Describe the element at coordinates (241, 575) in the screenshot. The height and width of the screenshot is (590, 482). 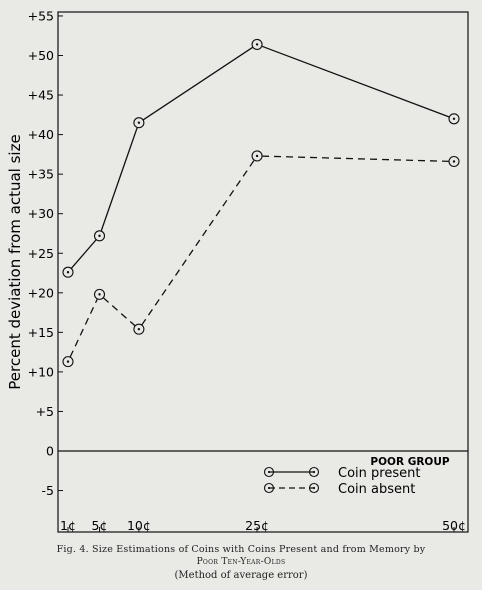
I see `figure-caption-line-3: (Method of average error)` at that location.